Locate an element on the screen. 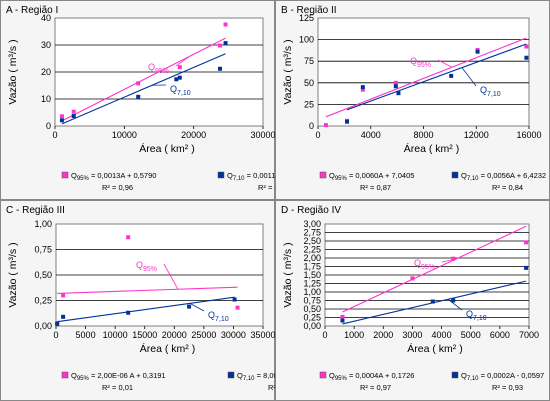 The height and width of the screenshot is (401, 550). legend-equation-q95: Q95% = 2,00E-06 A + 0,3191 is located at coordinates (118, 376).